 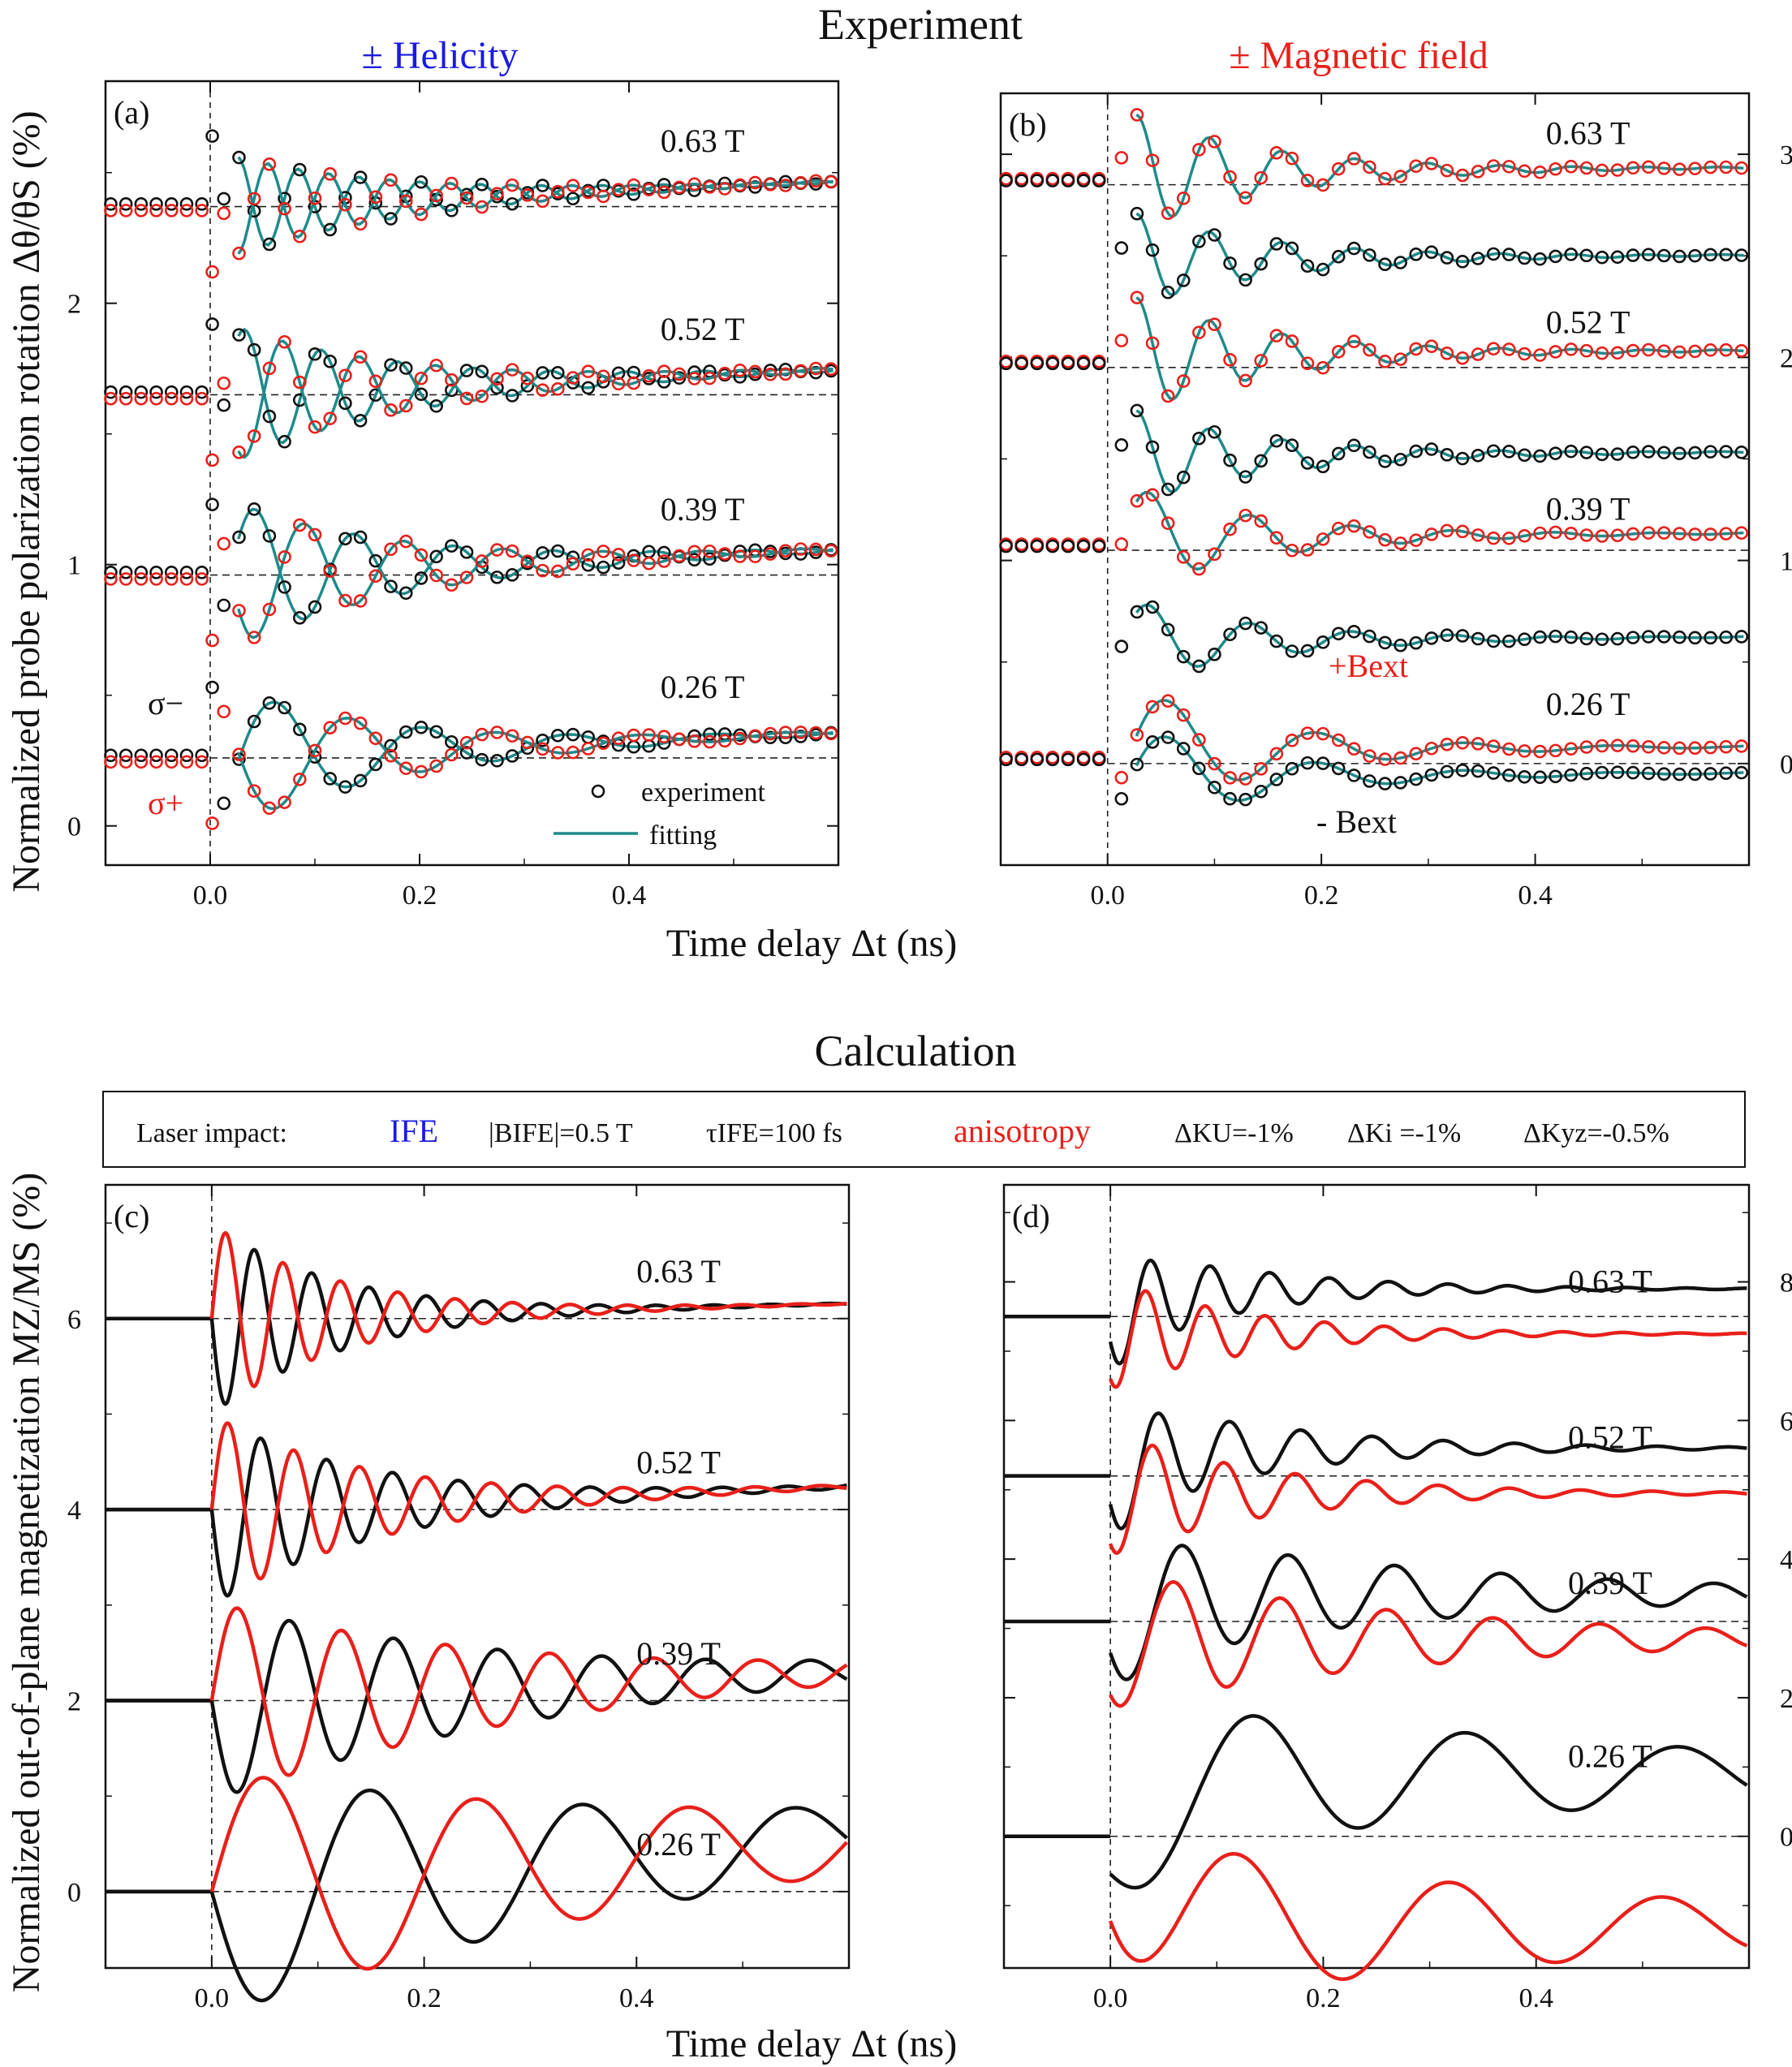 I want to click on laser-box-anisotropy: anisotropy, so click(x=1023, y=1131).